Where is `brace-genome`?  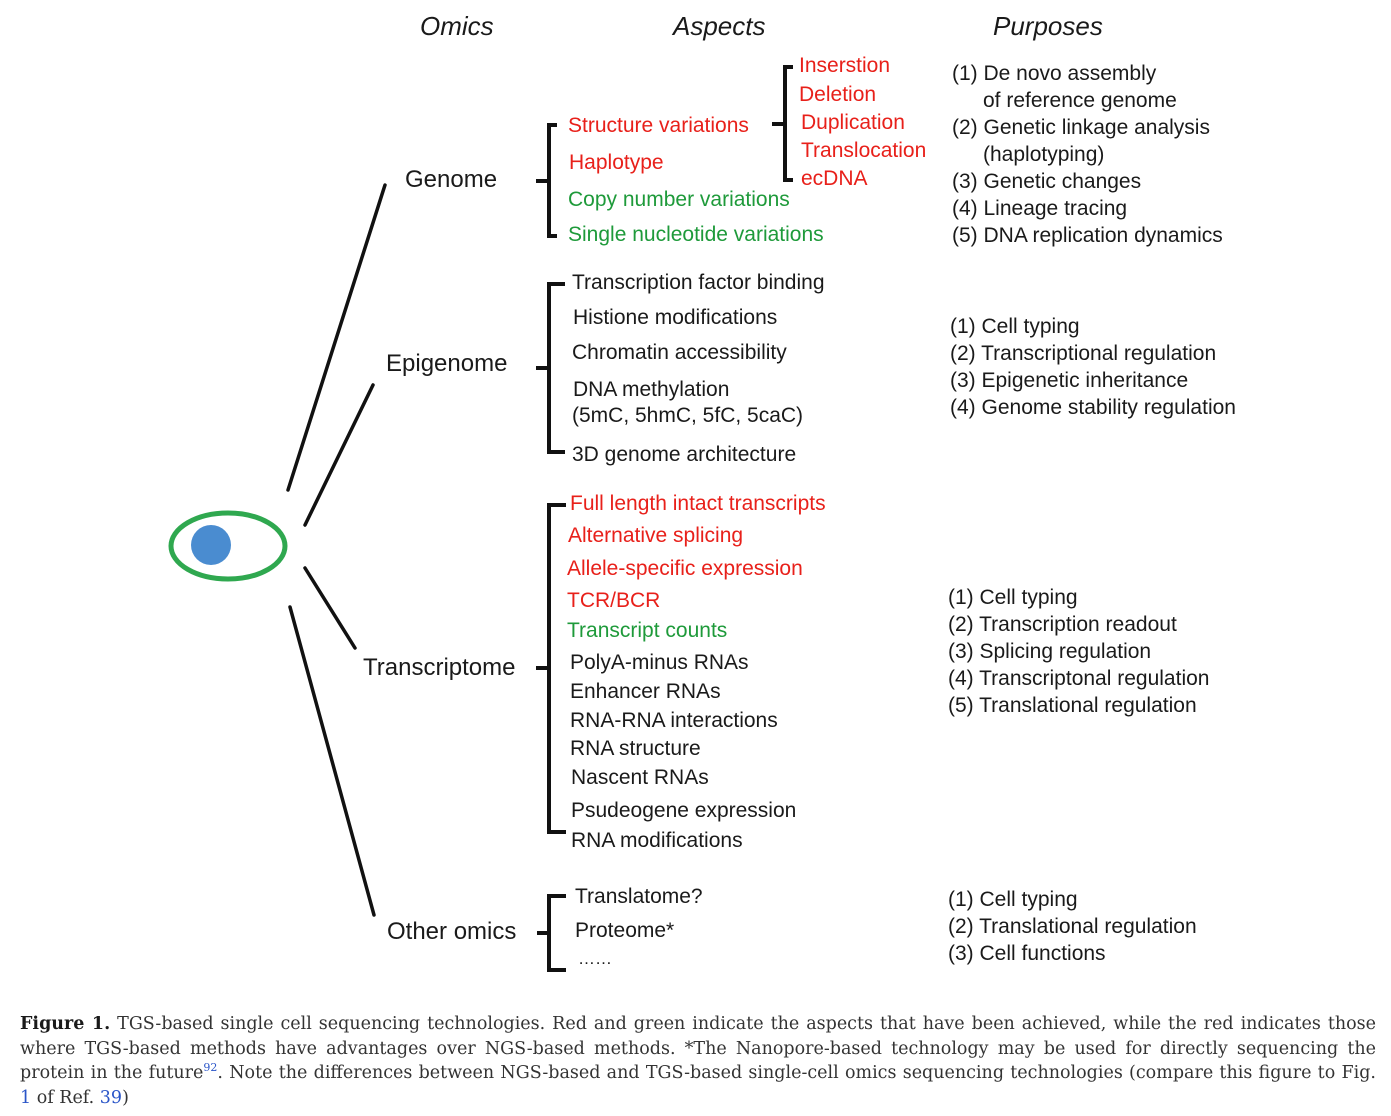 brace-genome is located at coordinates (546, 180).